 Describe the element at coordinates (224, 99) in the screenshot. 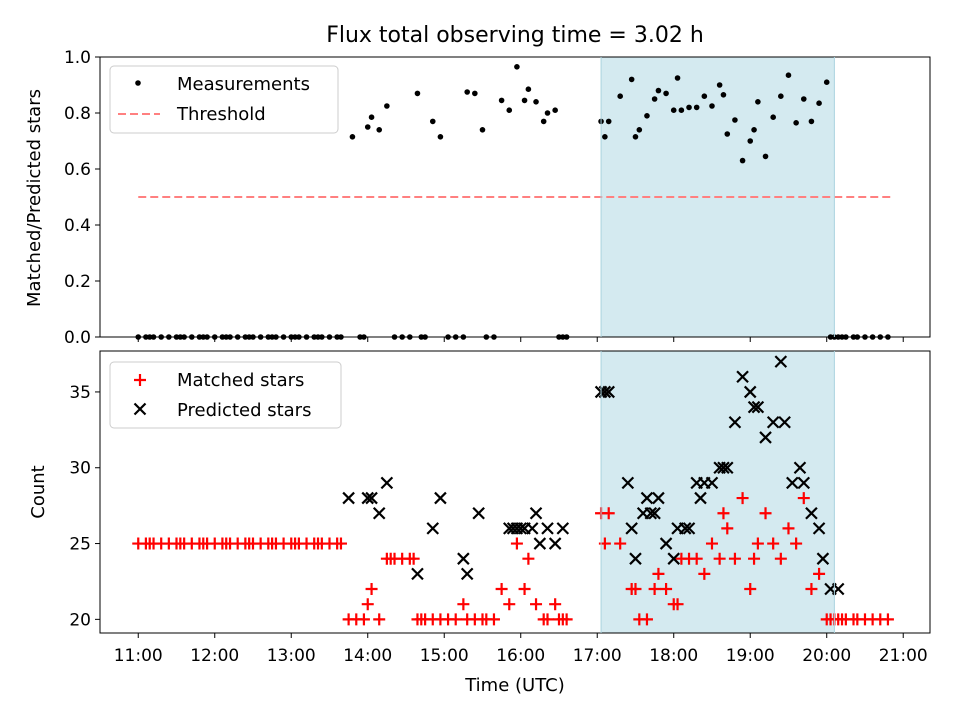

I see `ratio-legend-box` at that location.